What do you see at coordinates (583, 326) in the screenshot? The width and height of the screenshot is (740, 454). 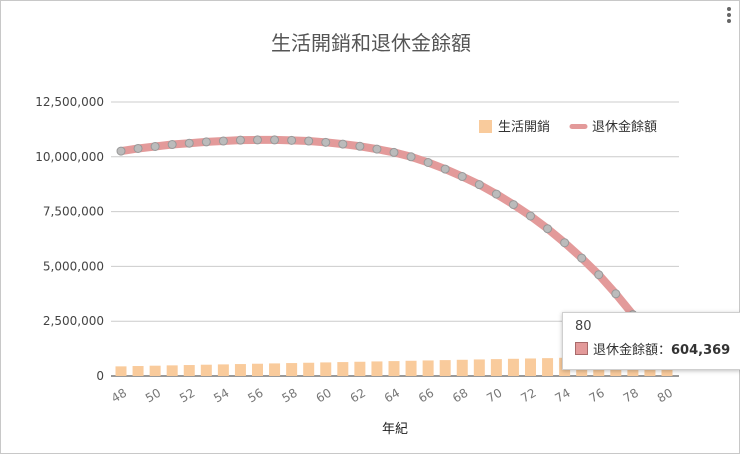 I see `tooltip-title: 80` at bounding box center [583, 326].